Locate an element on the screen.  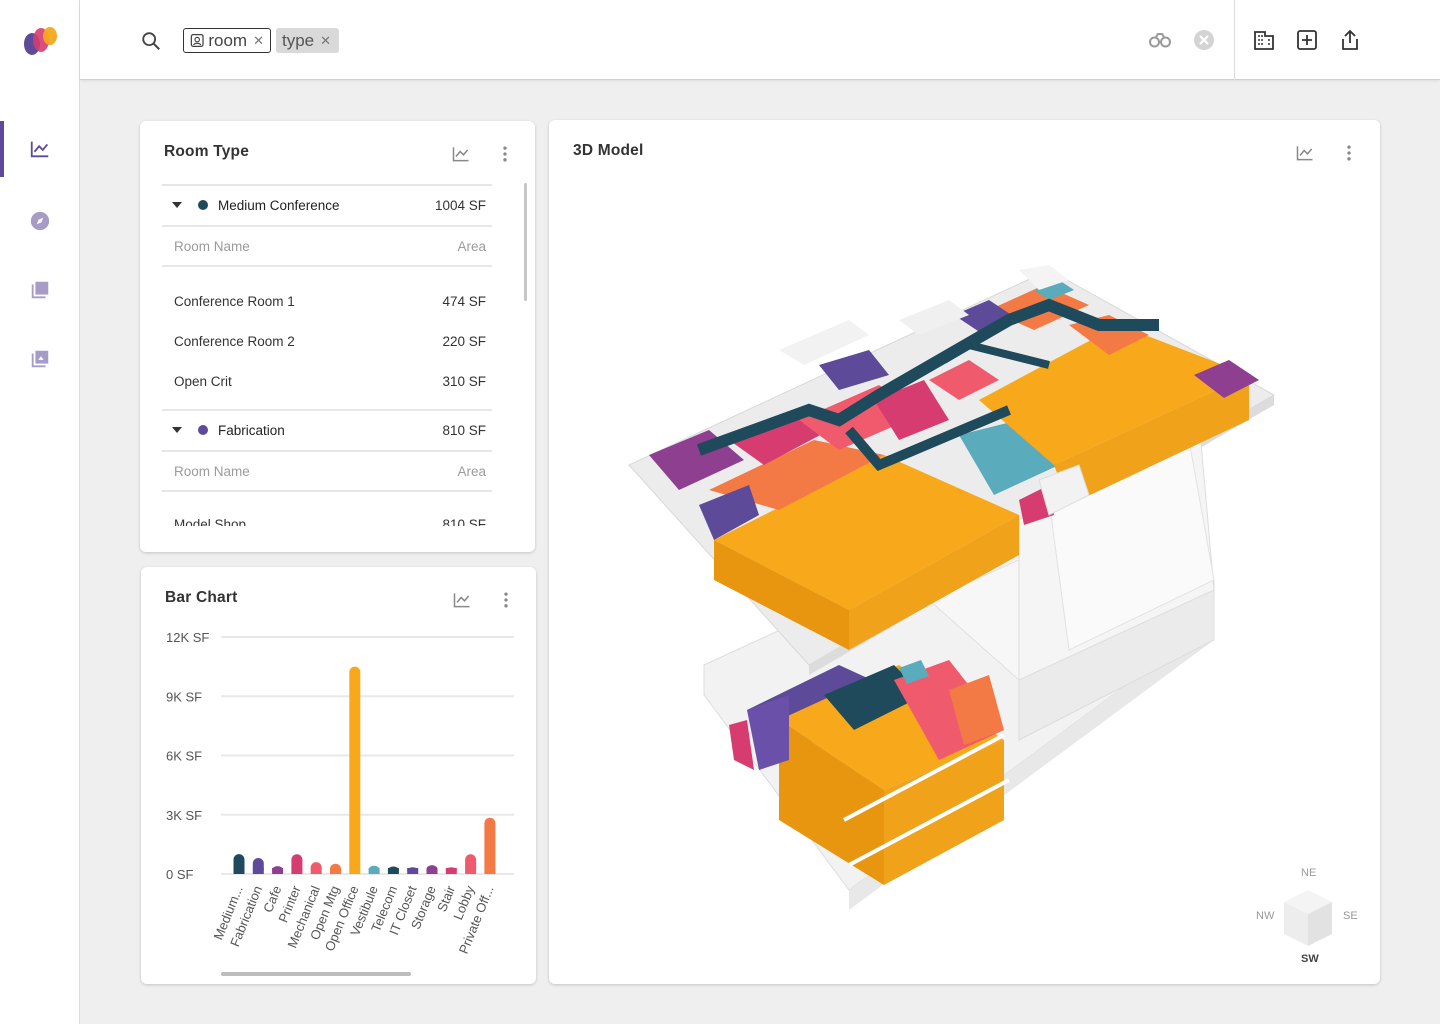
app-logo is located at coordinates (40, 39).